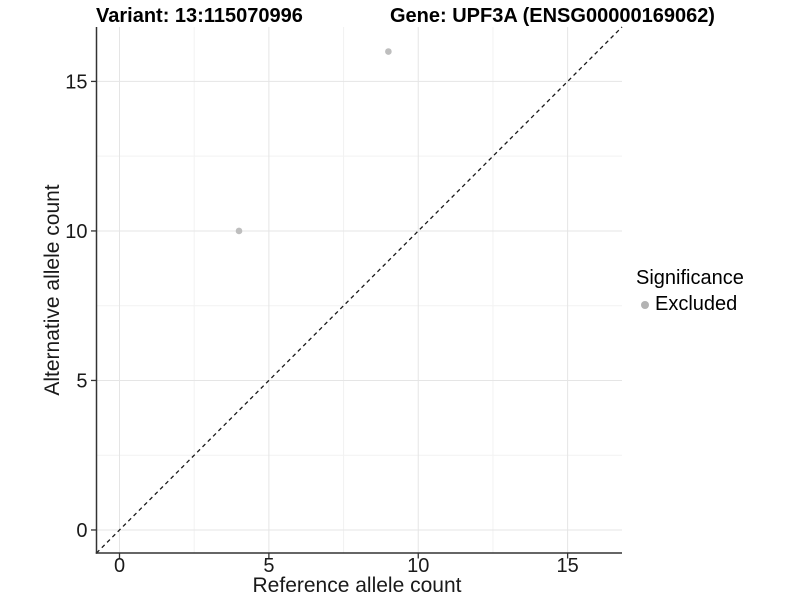 The height and width of the screenshot is (600, 800). I want to click on y-axis-title: Alternative allele count, so click(52, 290).